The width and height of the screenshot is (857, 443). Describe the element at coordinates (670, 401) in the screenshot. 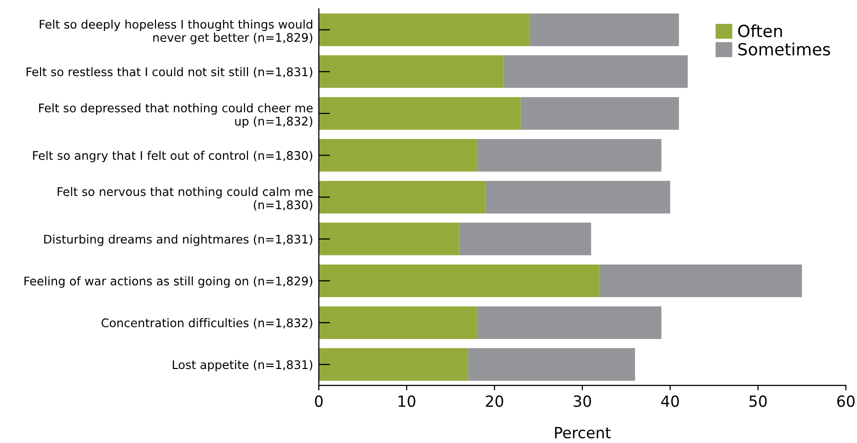

I see `x-tick-label: 40` at that location.